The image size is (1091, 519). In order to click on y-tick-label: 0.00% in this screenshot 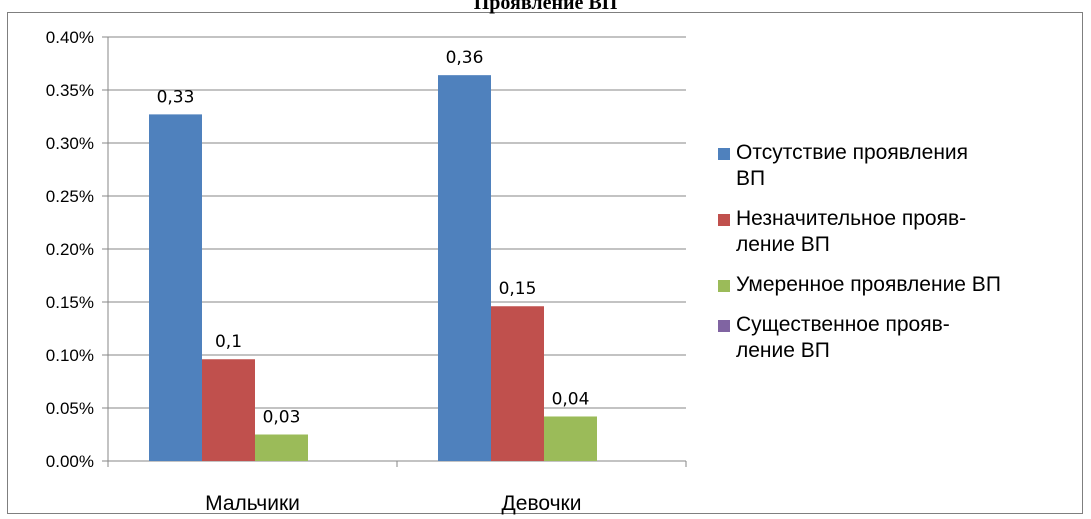, I will do `click(70, 461)`.